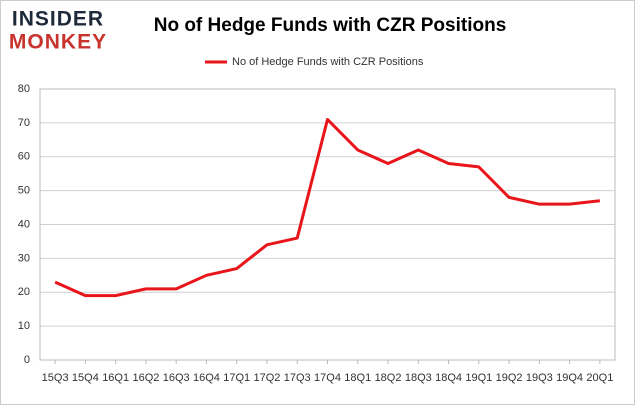 This screenshot has width=635, height=405. Describe the element at coordinates (448, 378) in the screenshot. I see `x-tick-label: 18Q4` at that location.